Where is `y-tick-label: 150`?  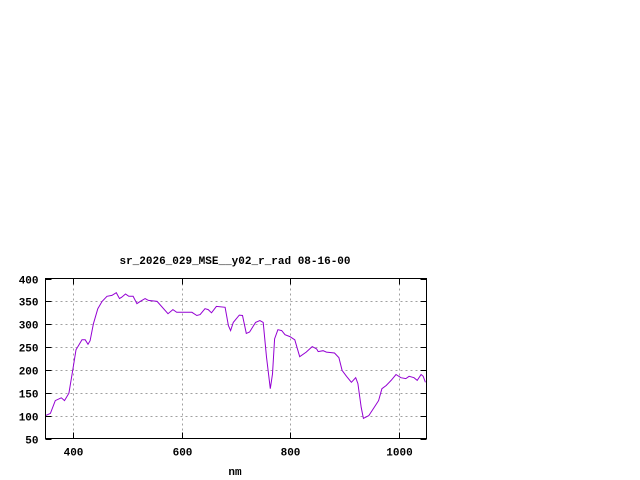
y-tick-label: 150 is located at coordinates (29, 396).